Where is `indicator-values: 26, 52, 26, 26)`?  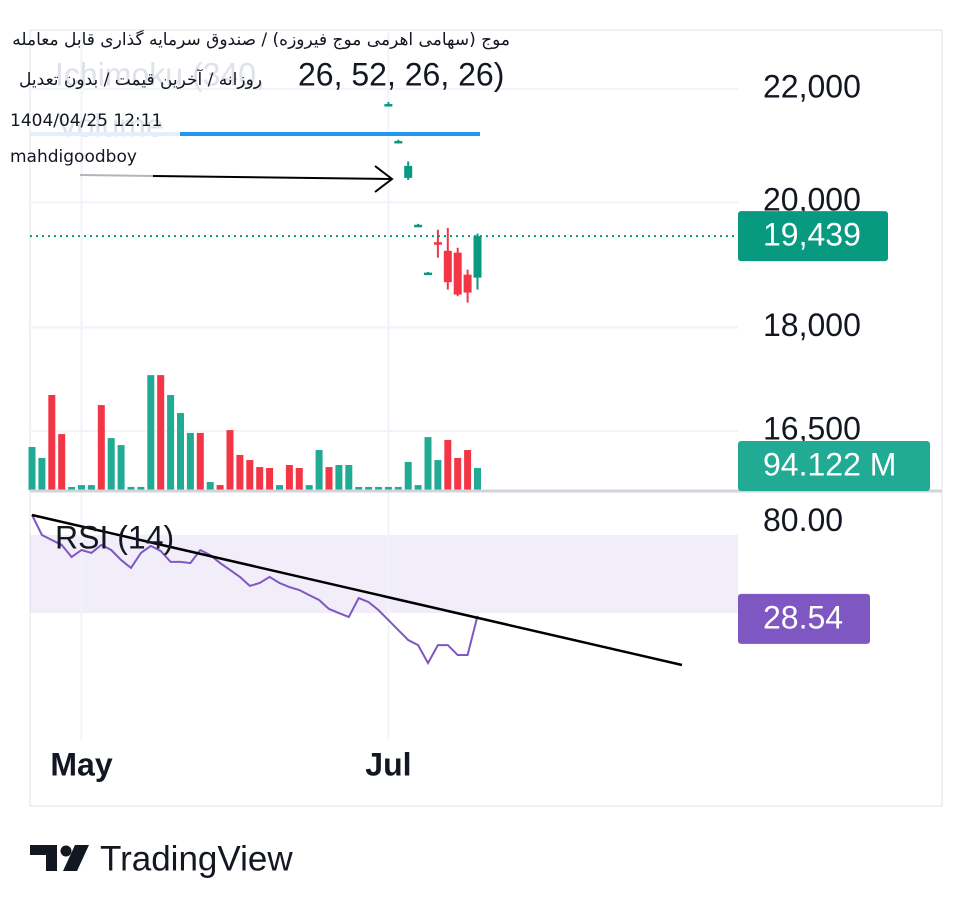 indicator-values: 26, 52, 26, 26) is located at coordinates (401, 74).